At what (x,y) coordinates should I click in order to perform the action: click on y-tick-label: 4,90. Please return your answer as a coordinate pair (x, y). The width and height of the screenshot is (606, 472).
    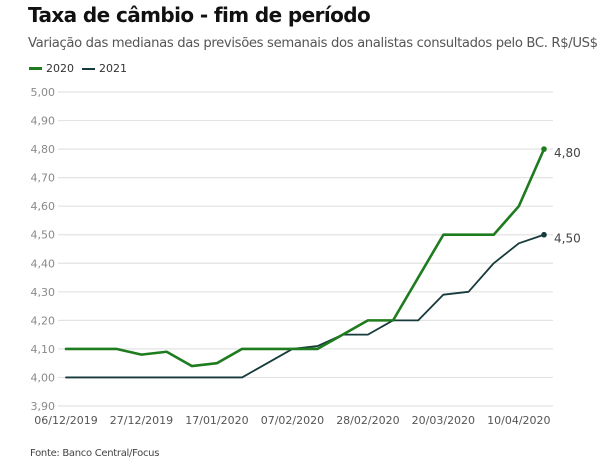
    Looking at the image, I should click on (43, 121).